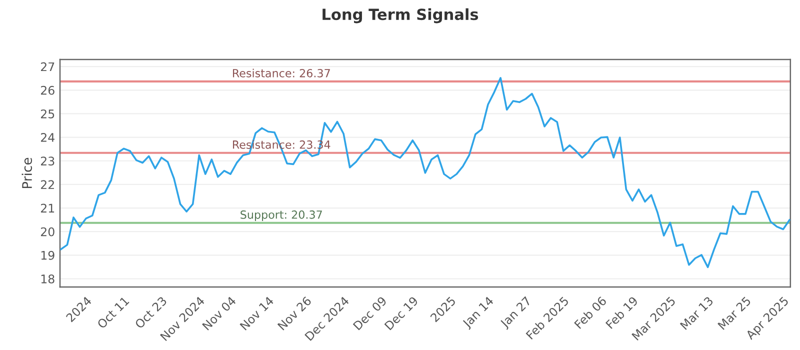  What do you see at coordinates (400, 16) in the screenshot?
I see `chart-title: Long Term Signals` at bounding box center [400, 16].